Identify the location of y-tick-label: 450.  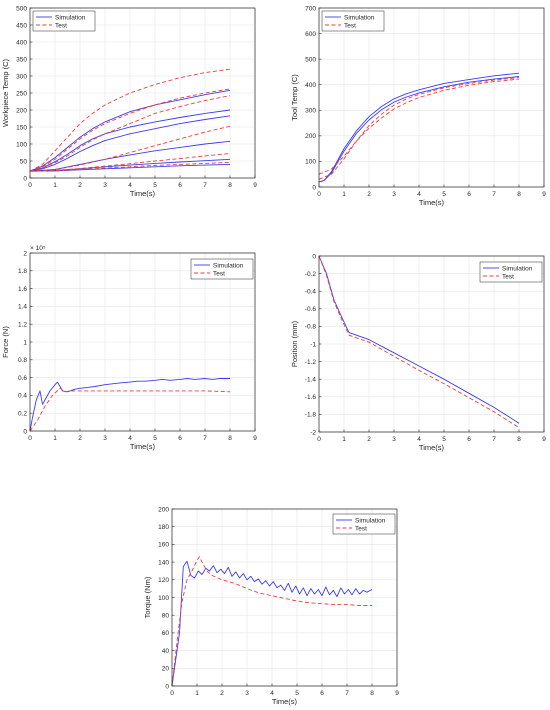
(21, 25).